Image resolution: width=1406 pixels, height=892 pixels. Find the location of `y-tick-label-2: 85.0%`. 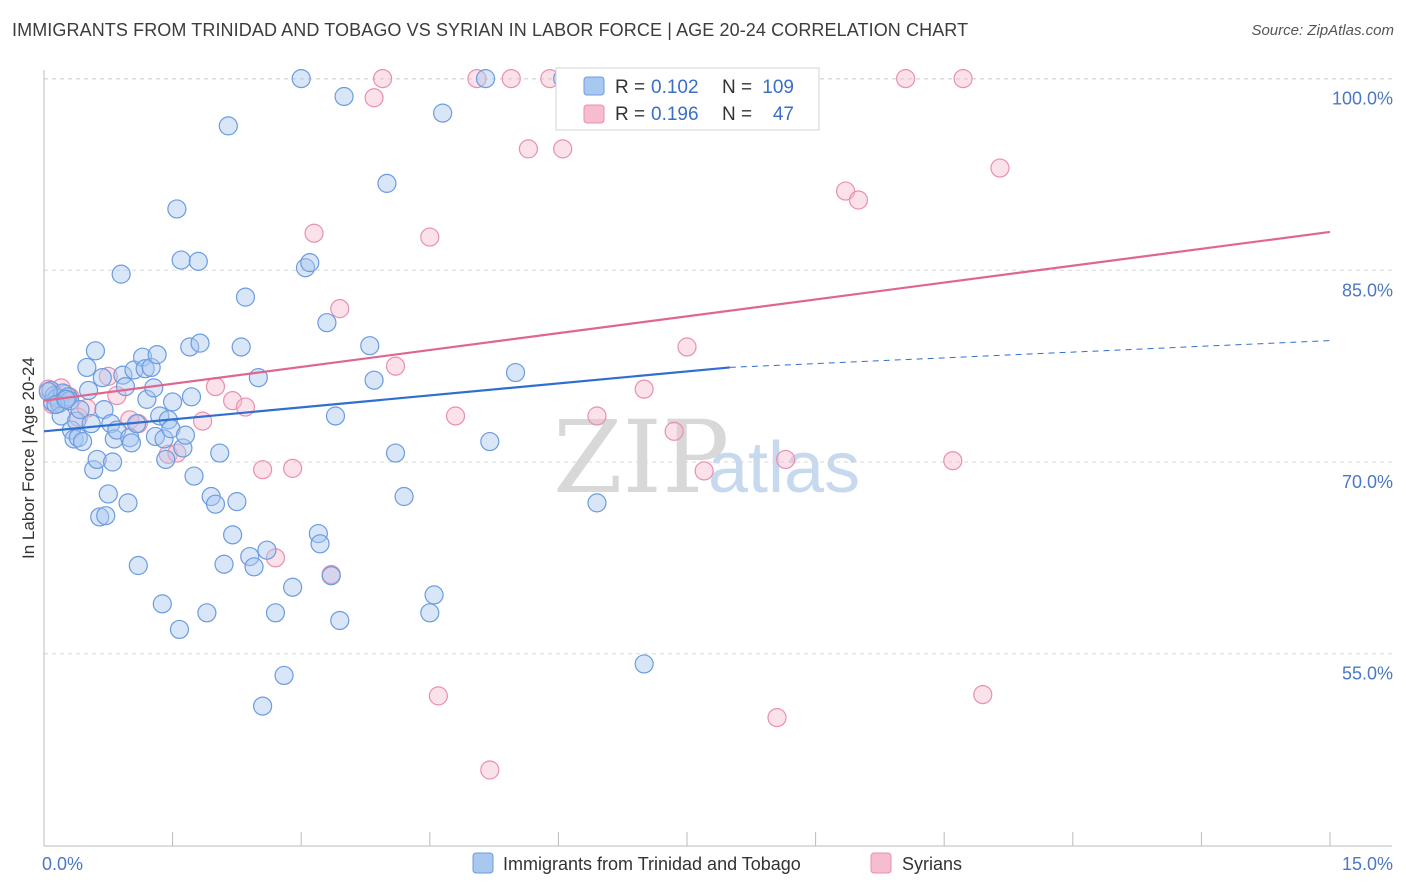

y-tick-label-2: 85.0% is located at coordinates (1367, 290).